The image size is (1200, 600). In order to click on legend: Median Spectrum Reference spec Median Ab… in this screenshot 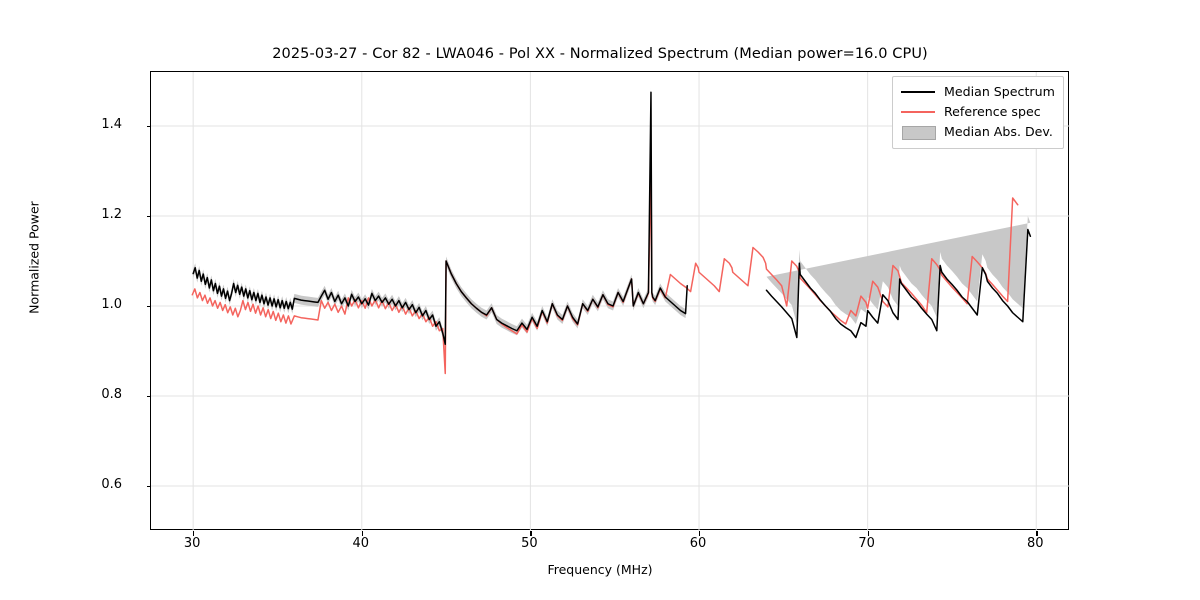, I will do `click(978, 112)`.